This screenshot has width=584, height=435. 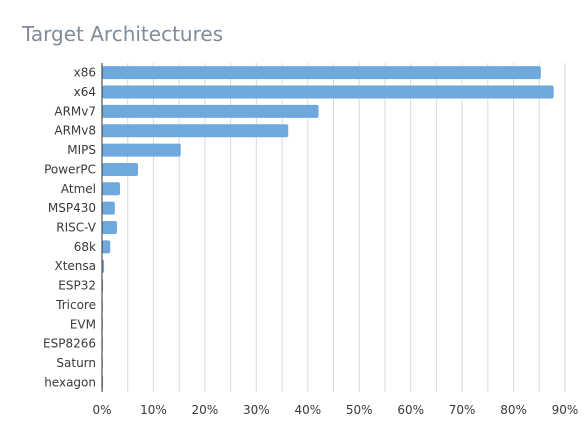 What do you see at coordinates (75, 266) in the screenshot?
I see `category-label: Xtensa` at bounding box center [75, 266].